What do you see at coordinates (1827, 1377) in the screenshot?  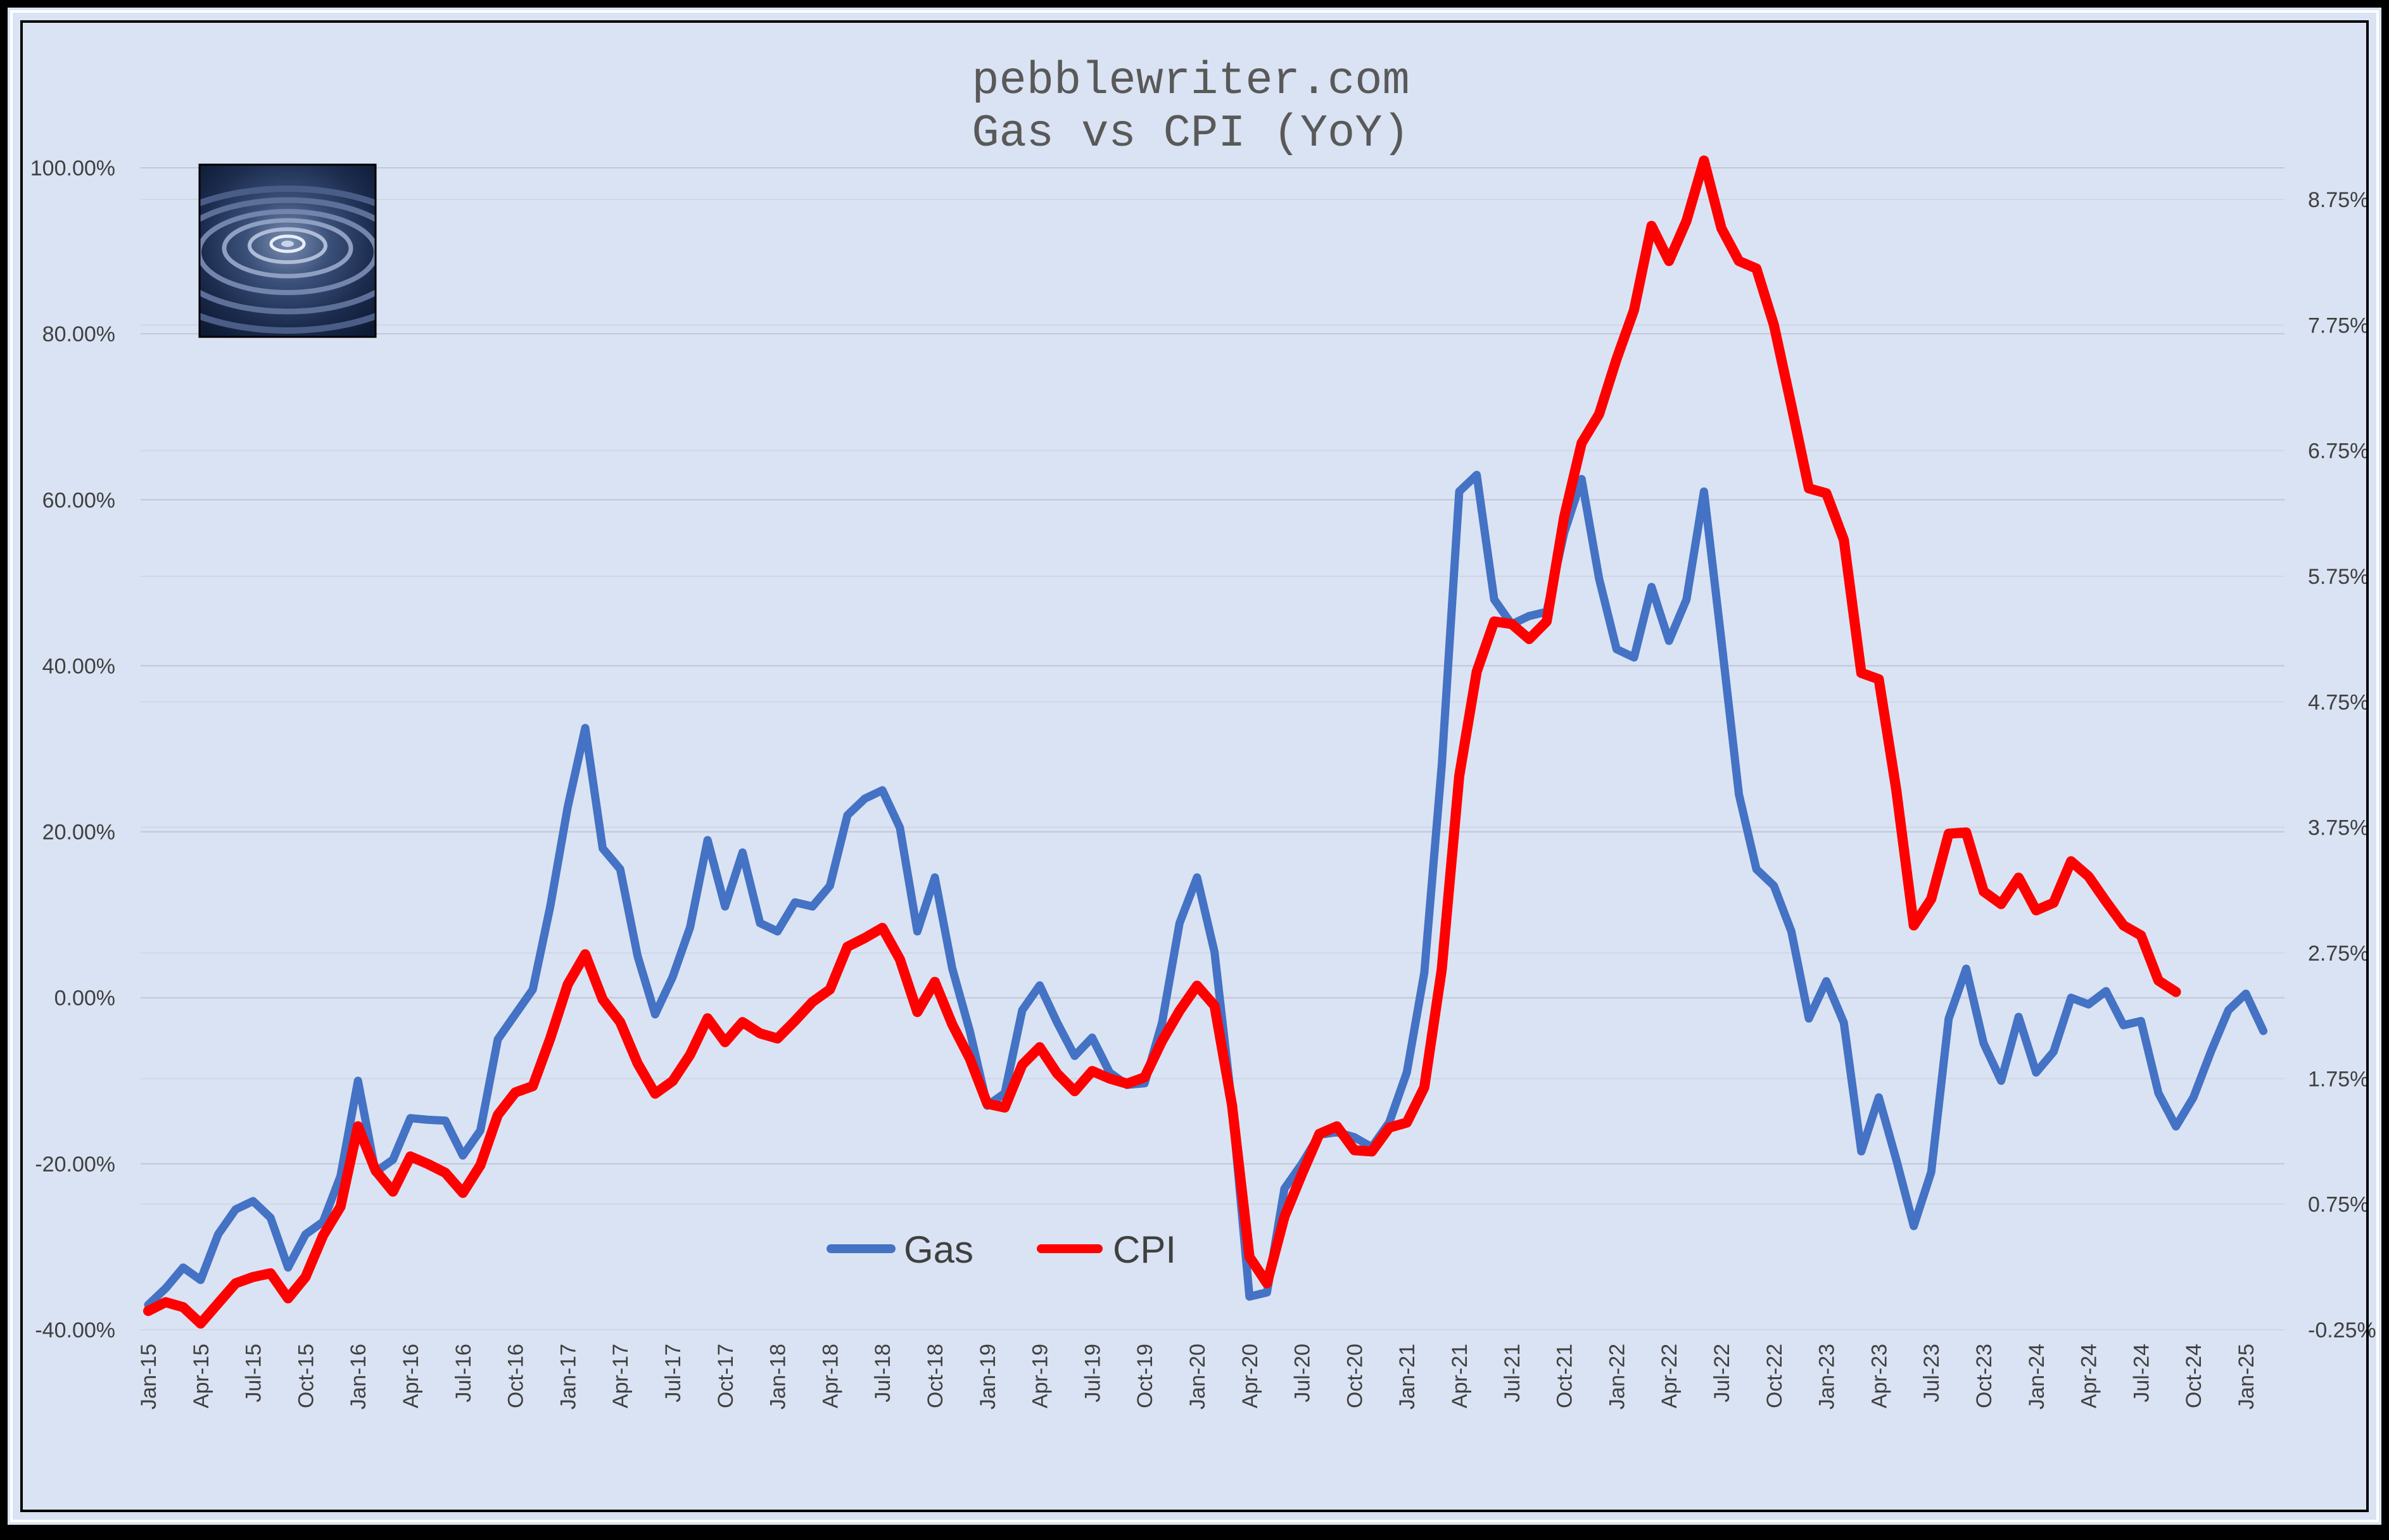 I see `x-tick-label: Jan-23` at bounding box center [1827, 1377].